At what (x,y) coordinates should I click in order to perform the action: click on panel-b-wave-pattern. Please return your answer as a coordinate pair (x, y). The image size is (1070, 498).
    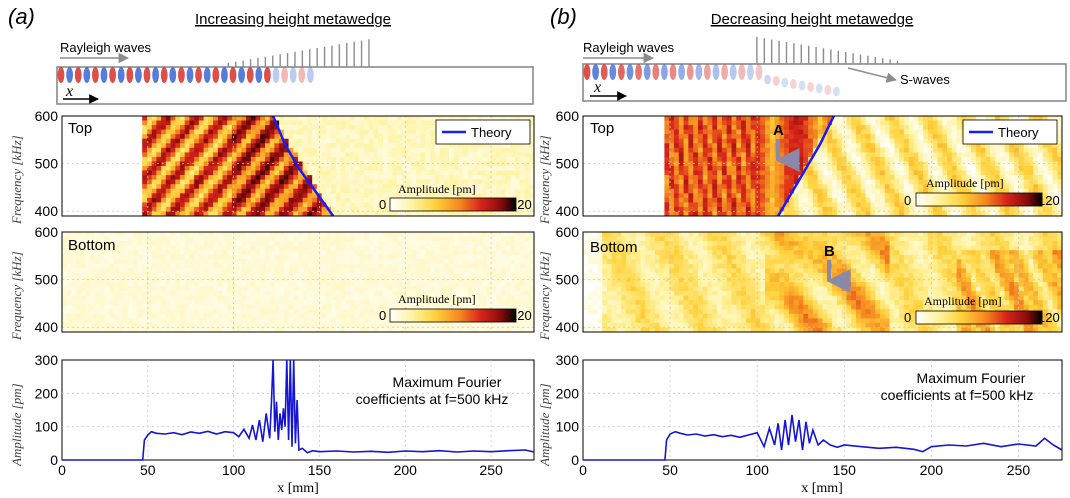
    Looking at the image, I should click on (711, 80).